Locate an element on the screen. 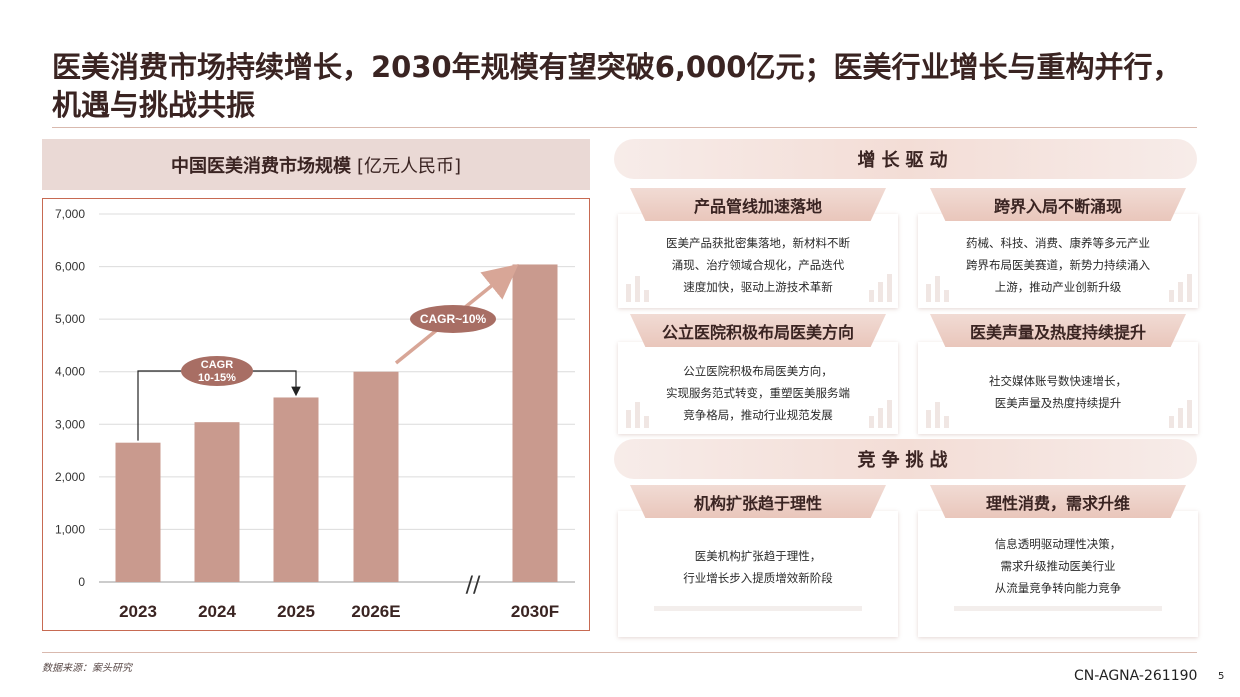 The height and width of the screenshot is (697, 1240). cagr-label-1-line2: 10-15% is located at coordinates (217, 378).